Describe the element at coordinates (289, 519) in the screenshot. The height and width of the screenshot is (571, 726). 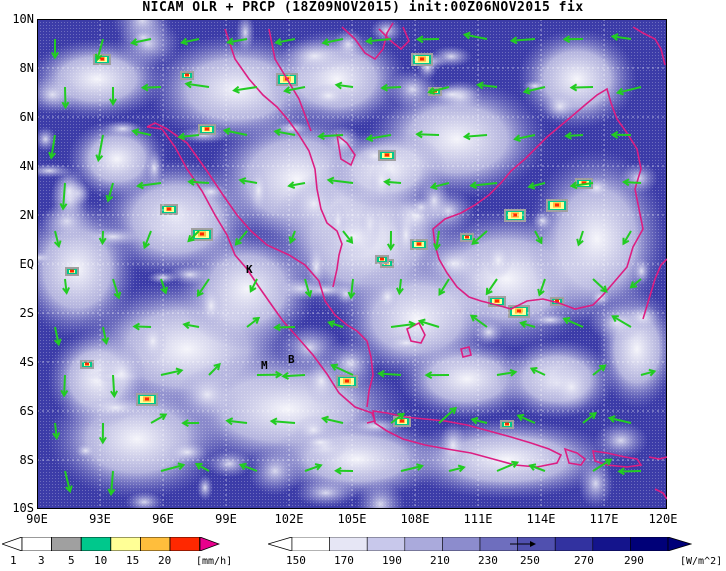
I see `lon-label: 102E` at that location.